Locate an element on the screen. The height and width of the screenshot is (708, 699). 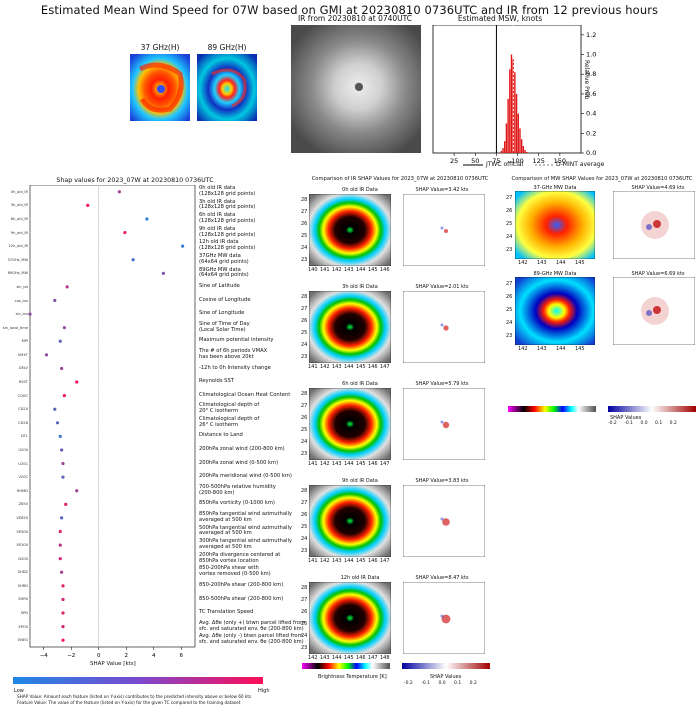
feature-short-name: VE500 is located at coordinates (22, 531).